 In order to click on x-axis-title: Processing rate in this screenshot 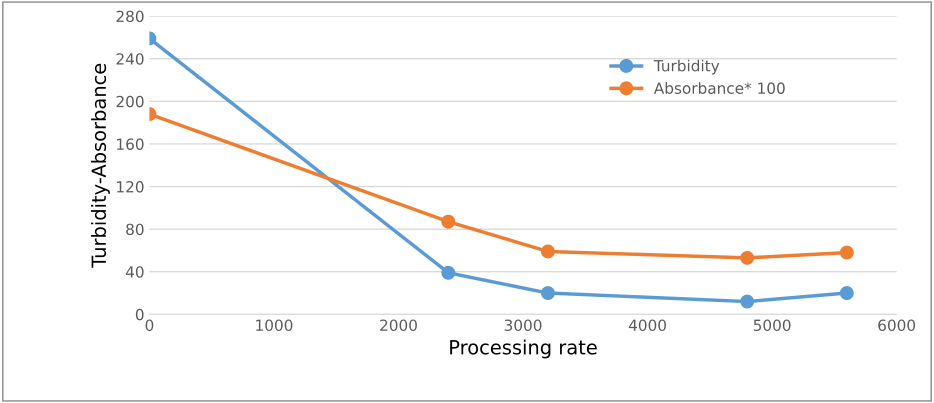, I will do `click(523, 349)`.